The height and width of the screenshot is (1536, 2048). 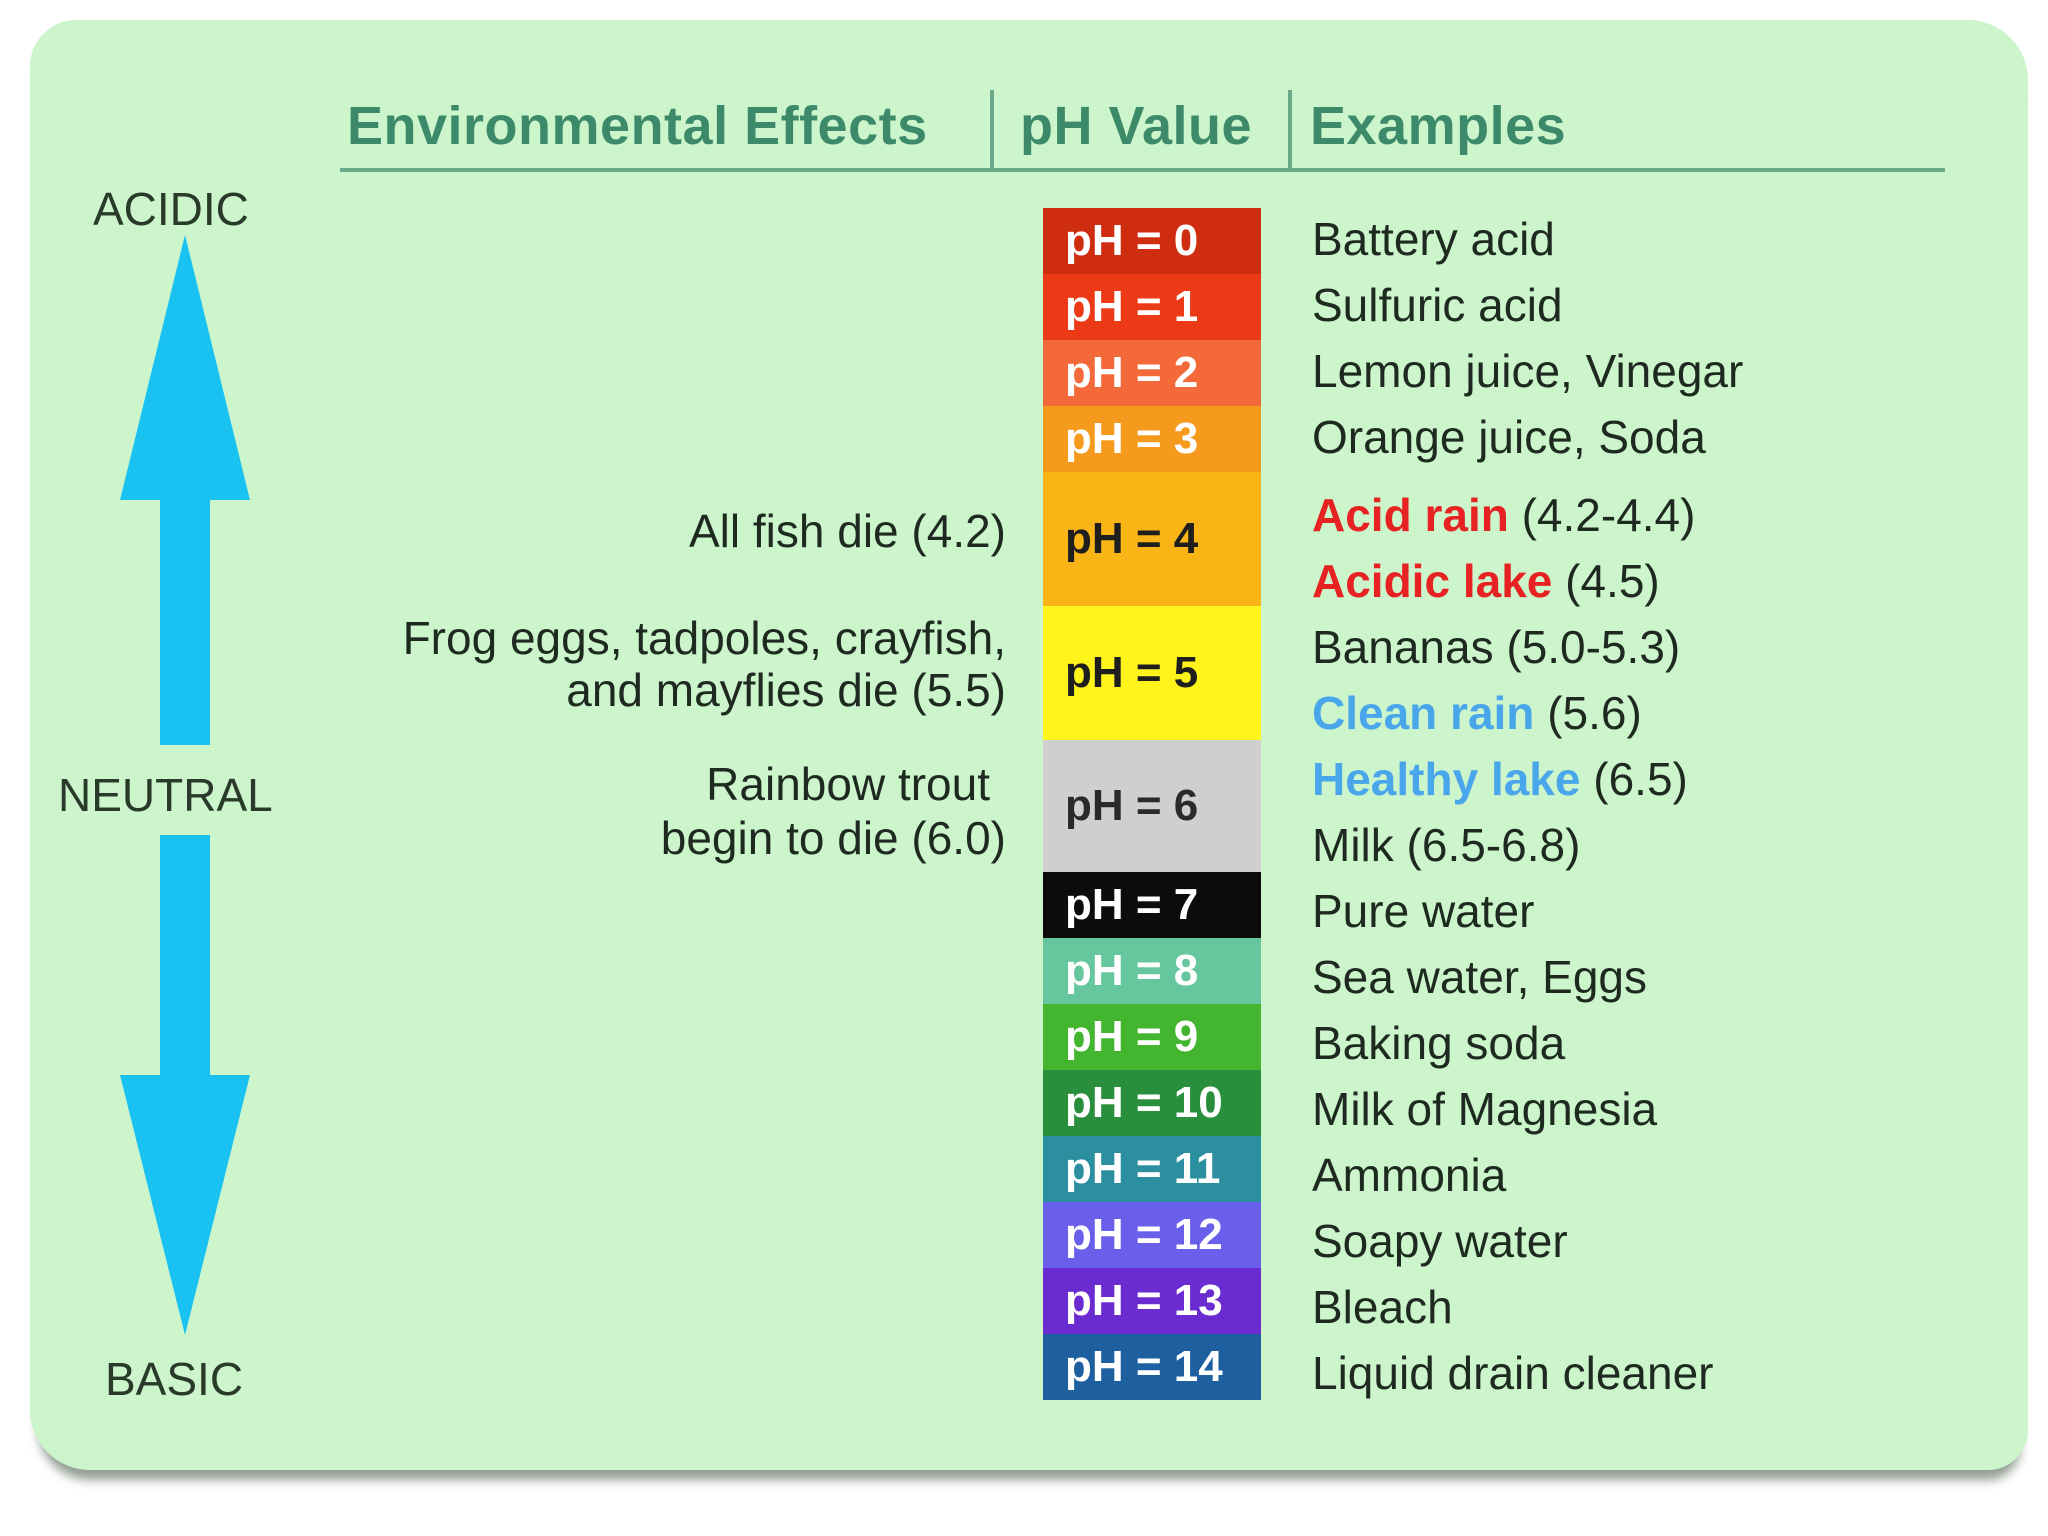 I want to click on example-item: Sulfuric acid, so click(x=1437, y=305).